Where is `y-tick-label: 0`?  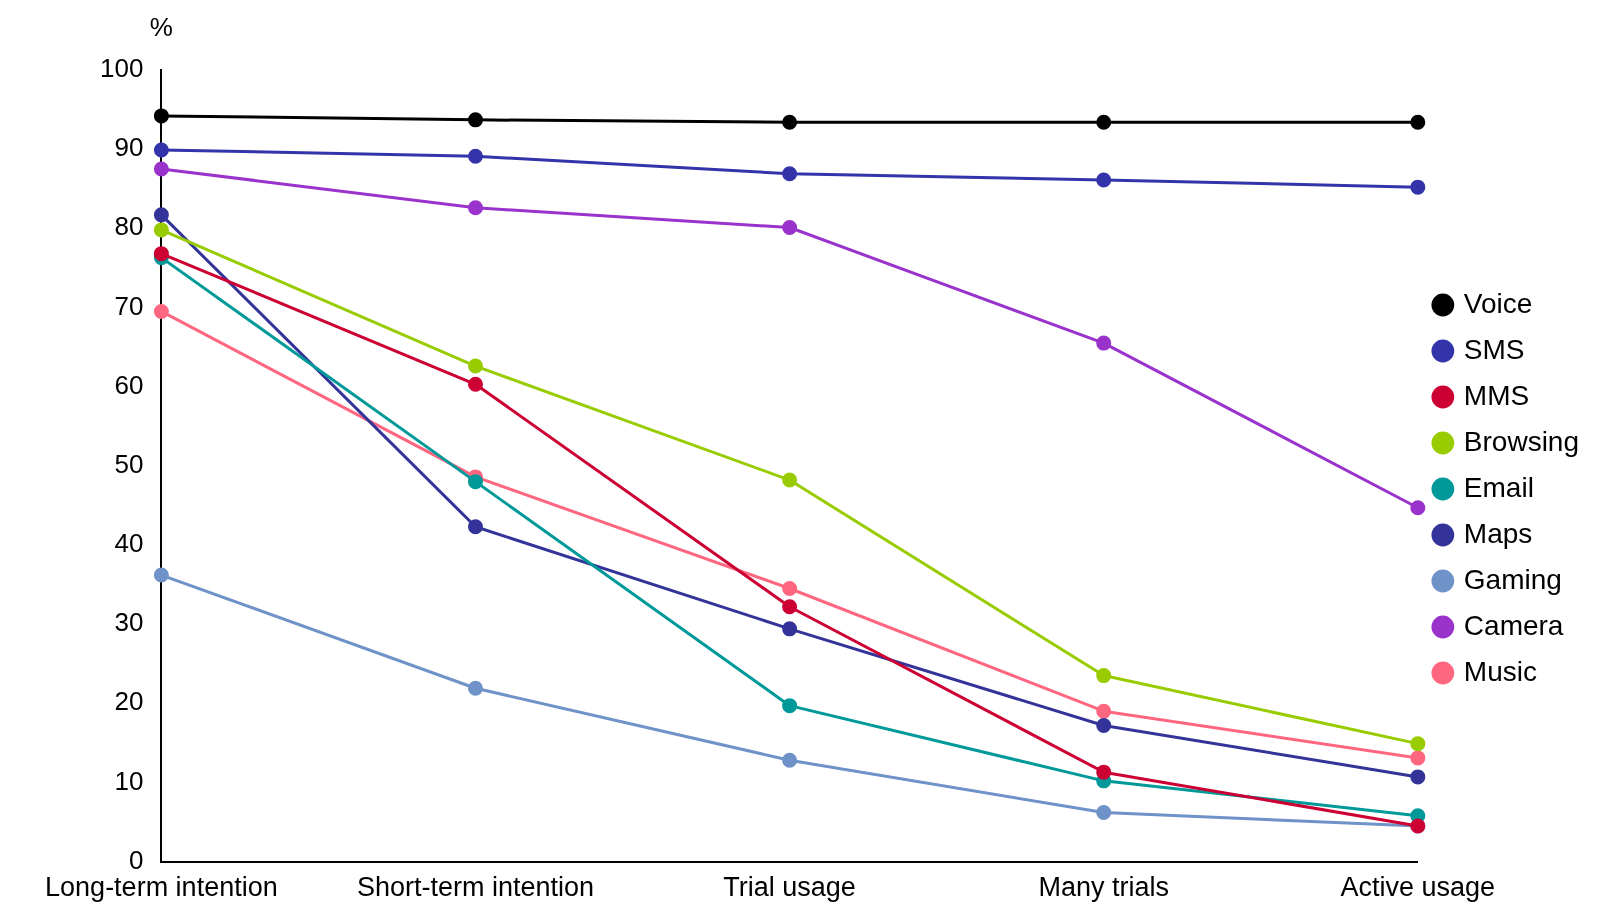
y-tick-label: 0 is located at coordinates (136, 859).